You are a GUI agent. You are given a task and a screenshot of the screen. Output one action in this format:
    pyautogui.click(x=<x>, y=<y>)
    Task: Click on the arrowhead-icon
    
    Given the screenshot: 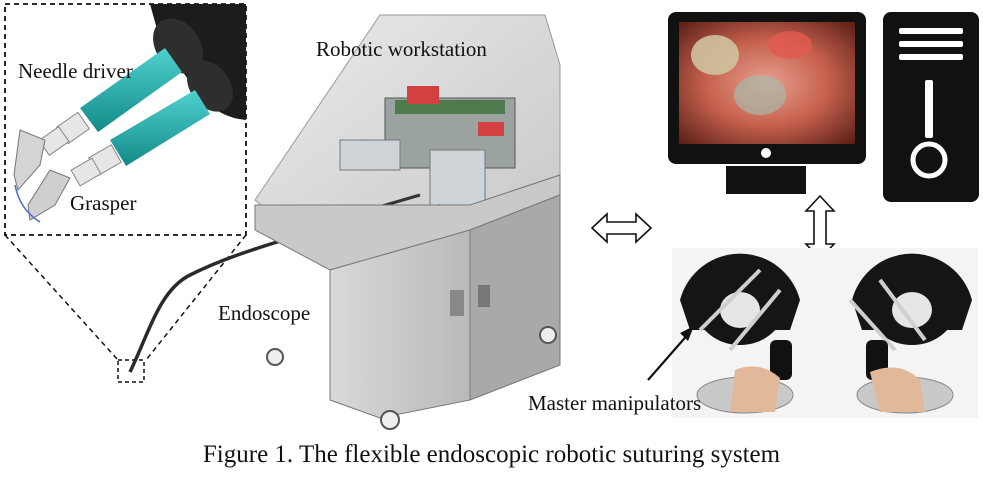 What is the action you would take?
    pyautogui.click(x=687, y=333)
    